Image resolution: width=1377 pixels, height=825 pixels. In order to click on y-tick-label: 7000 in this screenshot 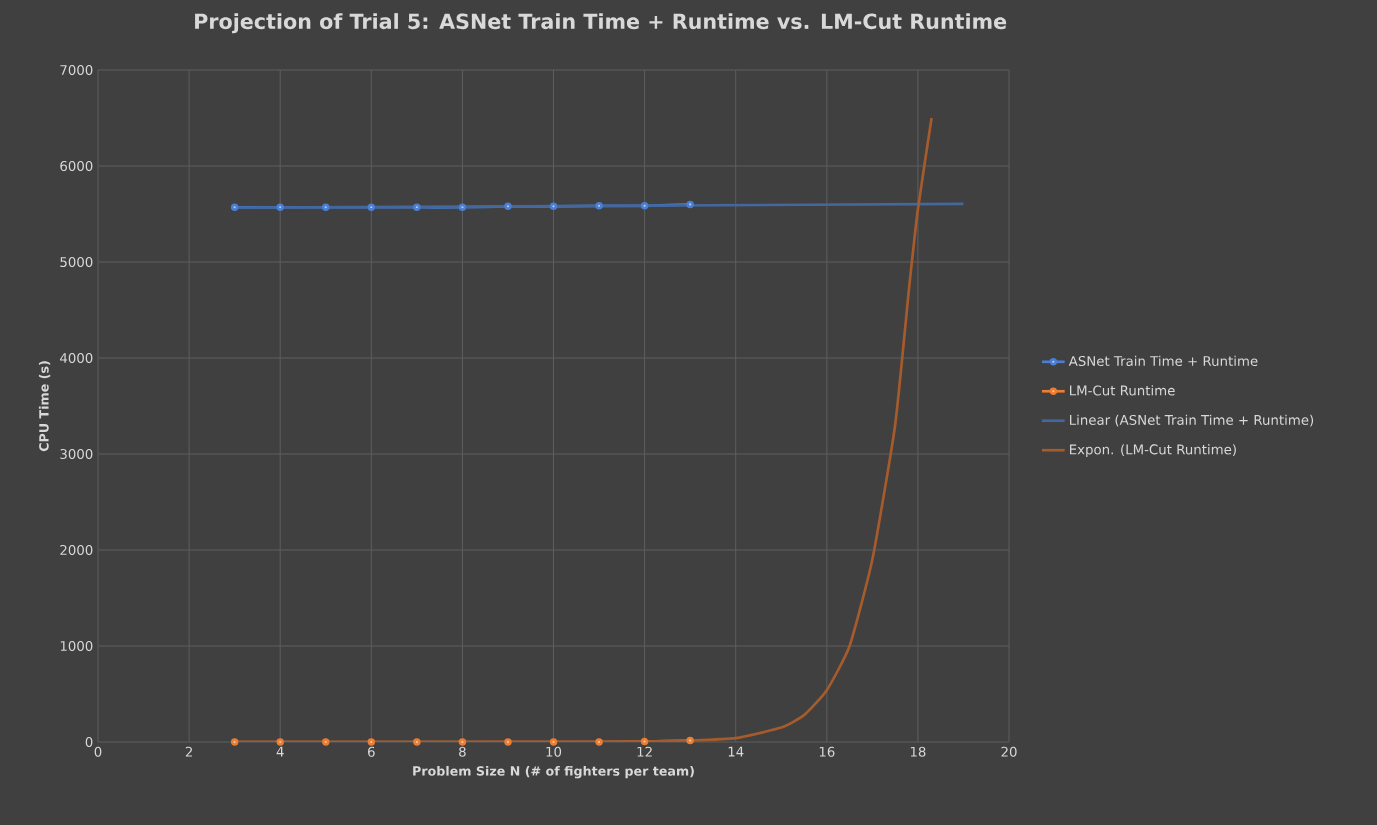, I will do `click(76, 70)`.